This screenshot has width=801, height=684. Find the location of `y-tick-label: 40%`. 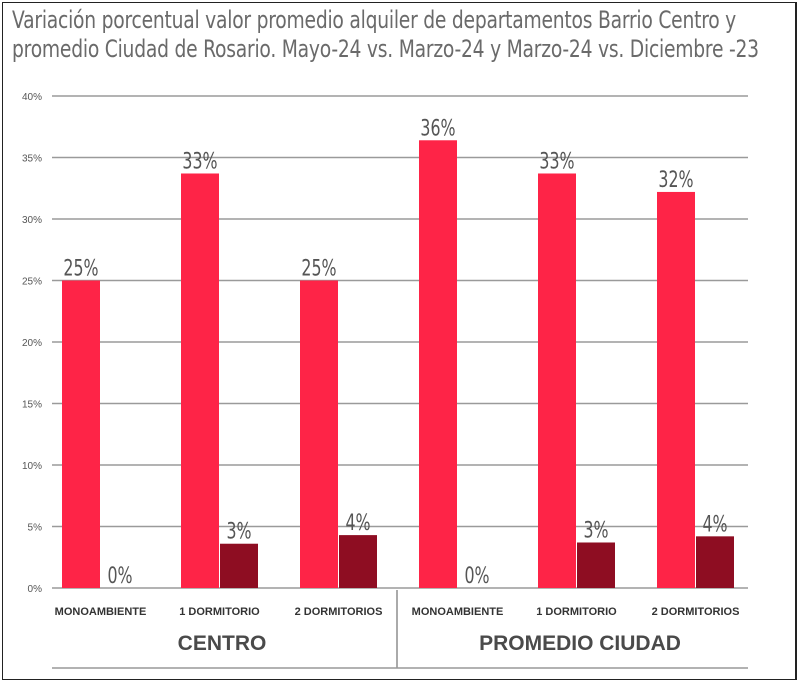

y-tick-label: 40% is located at coordinates (32, 97).